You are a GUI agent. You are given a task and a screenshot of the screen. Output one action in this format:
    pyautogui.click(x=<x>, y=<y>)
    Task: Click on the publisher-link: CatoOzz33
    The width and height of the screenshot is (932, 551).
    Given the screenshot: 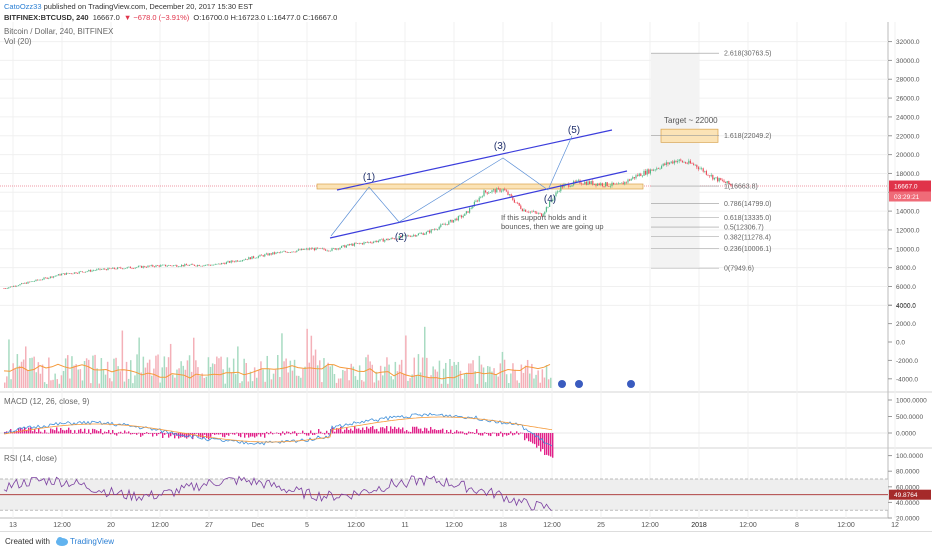 What is the action you would take?
    pyautogui.click(x=23, y=6)
    